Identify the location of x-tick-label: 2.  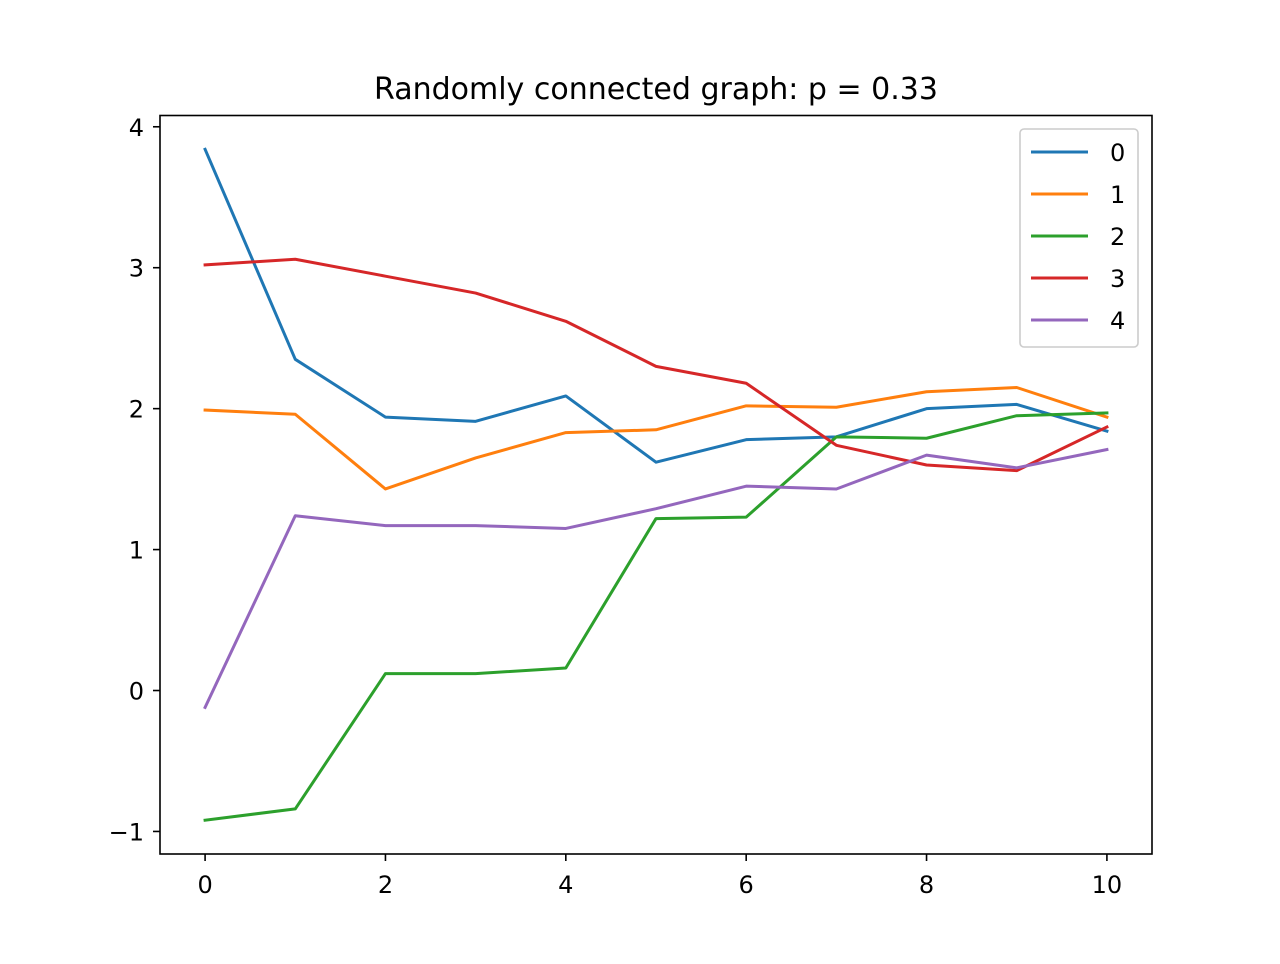
(385, 885).